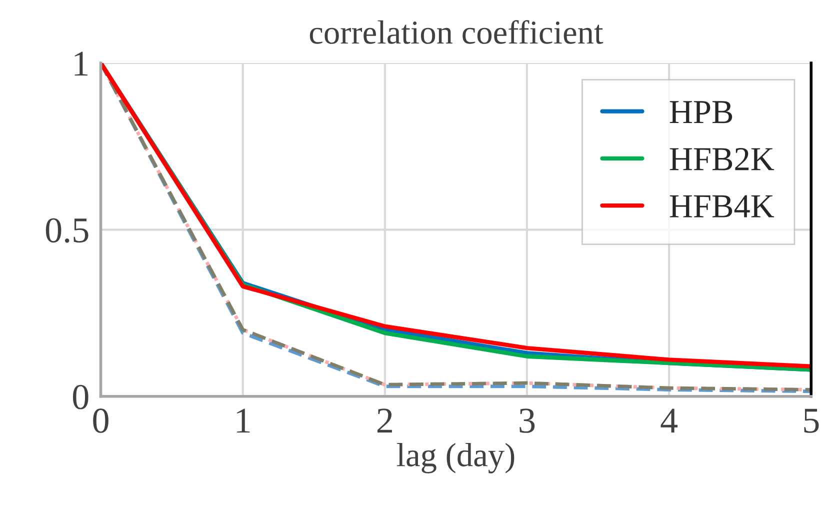 This screenshot has height=525, width=826. Describe the element at coordinates (100, 420) in the screenshot. I see `x-tick-label: 0` at that location.